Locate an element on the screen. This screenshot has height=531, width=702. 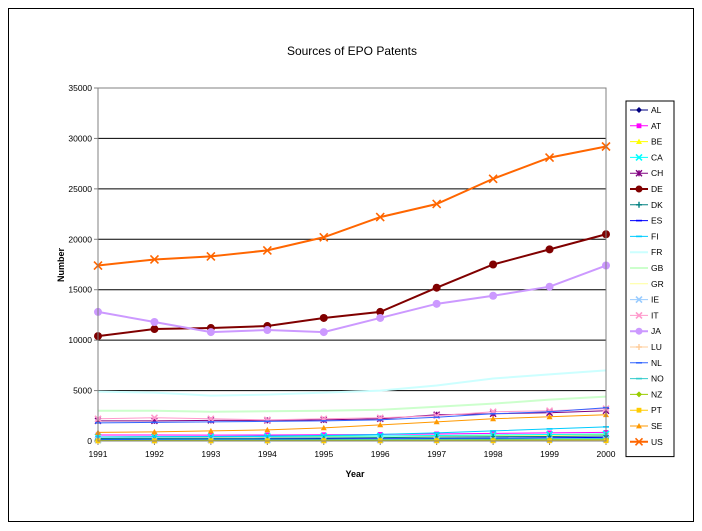
legend-label: LU is located at coordinates (656, 347).